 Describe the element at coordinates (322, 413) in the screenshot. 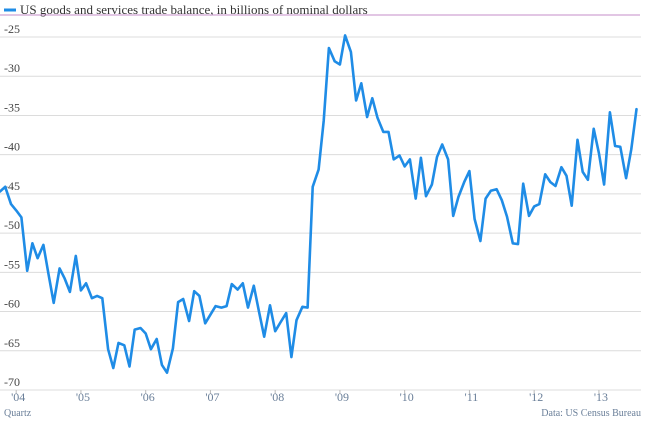

I see `footer: Quartz Data: US Census Bureau` at that location.